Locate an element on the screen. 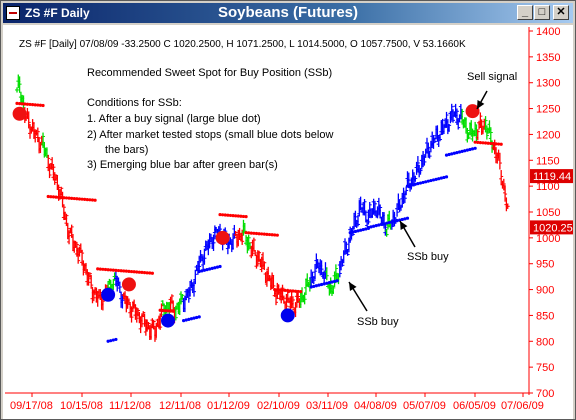  x-tick-label: 06/05/09 is located at coordinates (474, 406).